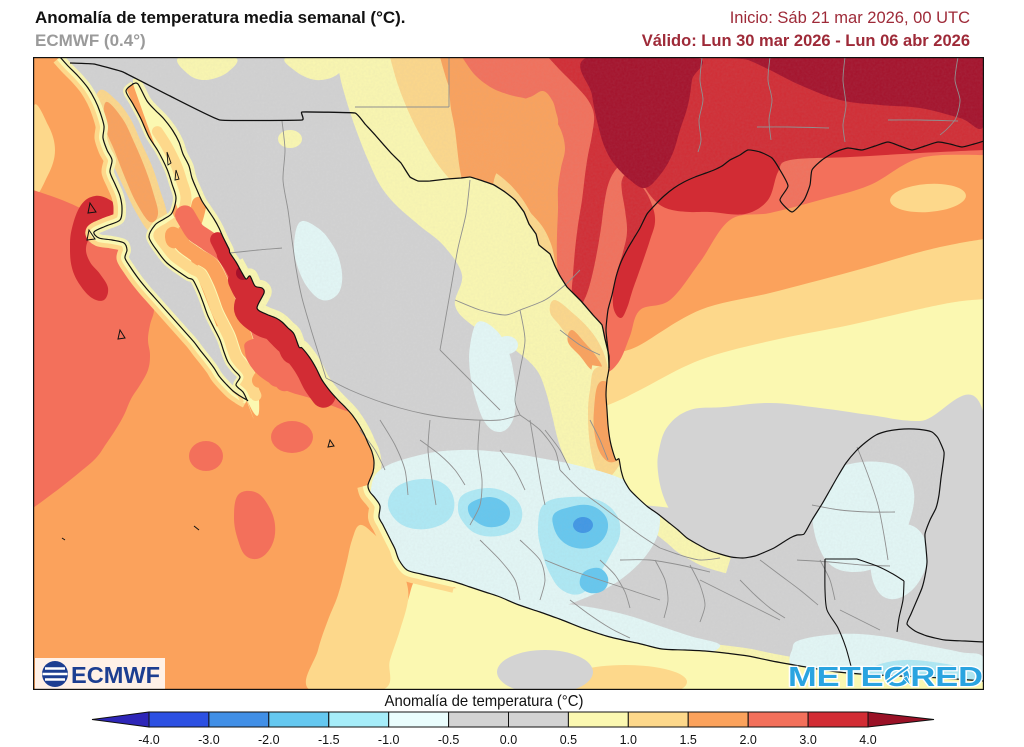 The width and height of the screenshot is (1024, 747). What do you see at coordinates (628, 740) in the screenshot?
I see `svg-text: 1.0` at bounding box center [628, 740].